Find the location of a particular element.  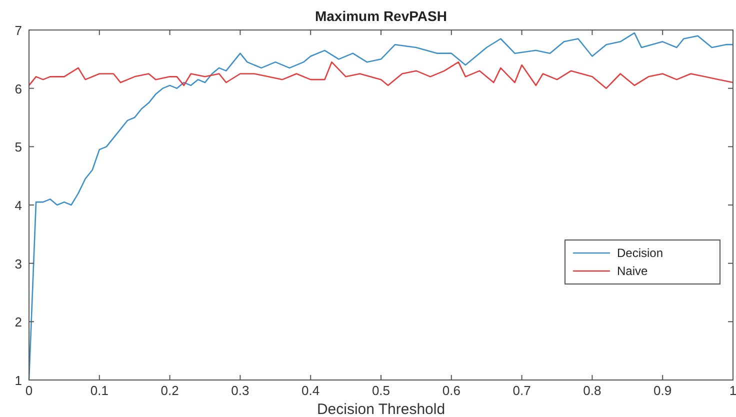

x-tick-label: 0.5 is located at coordinates (381, 390).